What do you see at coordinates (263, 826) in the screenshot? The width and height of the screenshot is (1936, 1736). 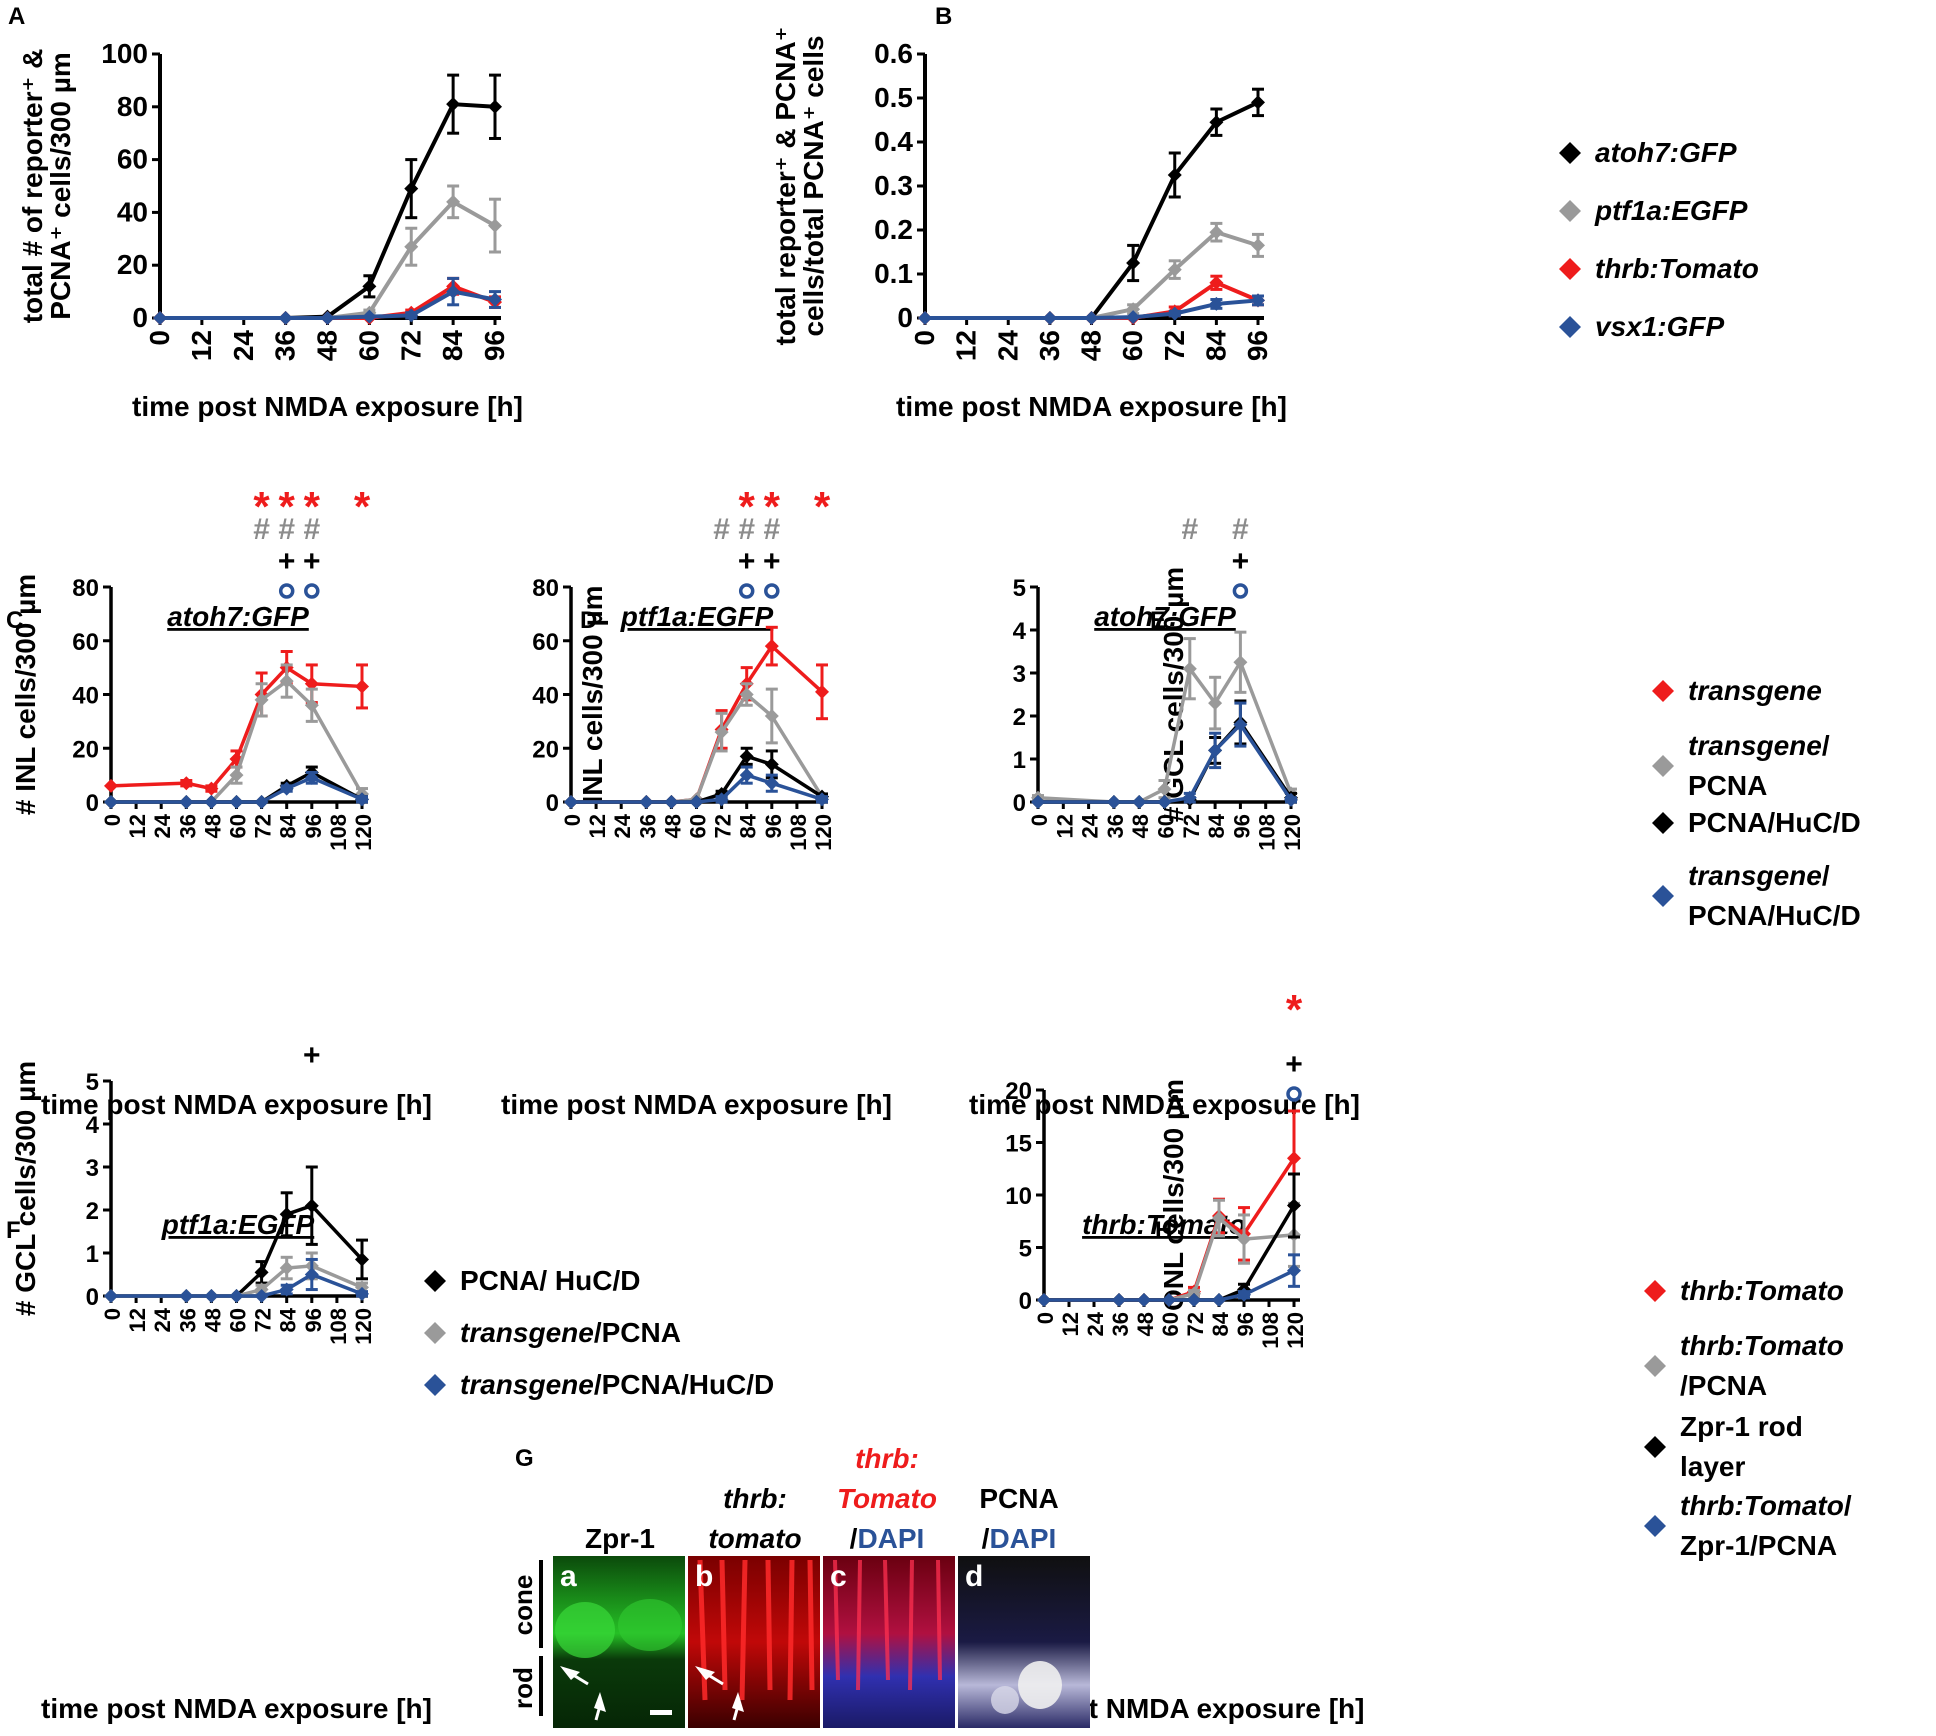 I see `chart-c-x-tick-label: 72` at bounding box center [263, 826].